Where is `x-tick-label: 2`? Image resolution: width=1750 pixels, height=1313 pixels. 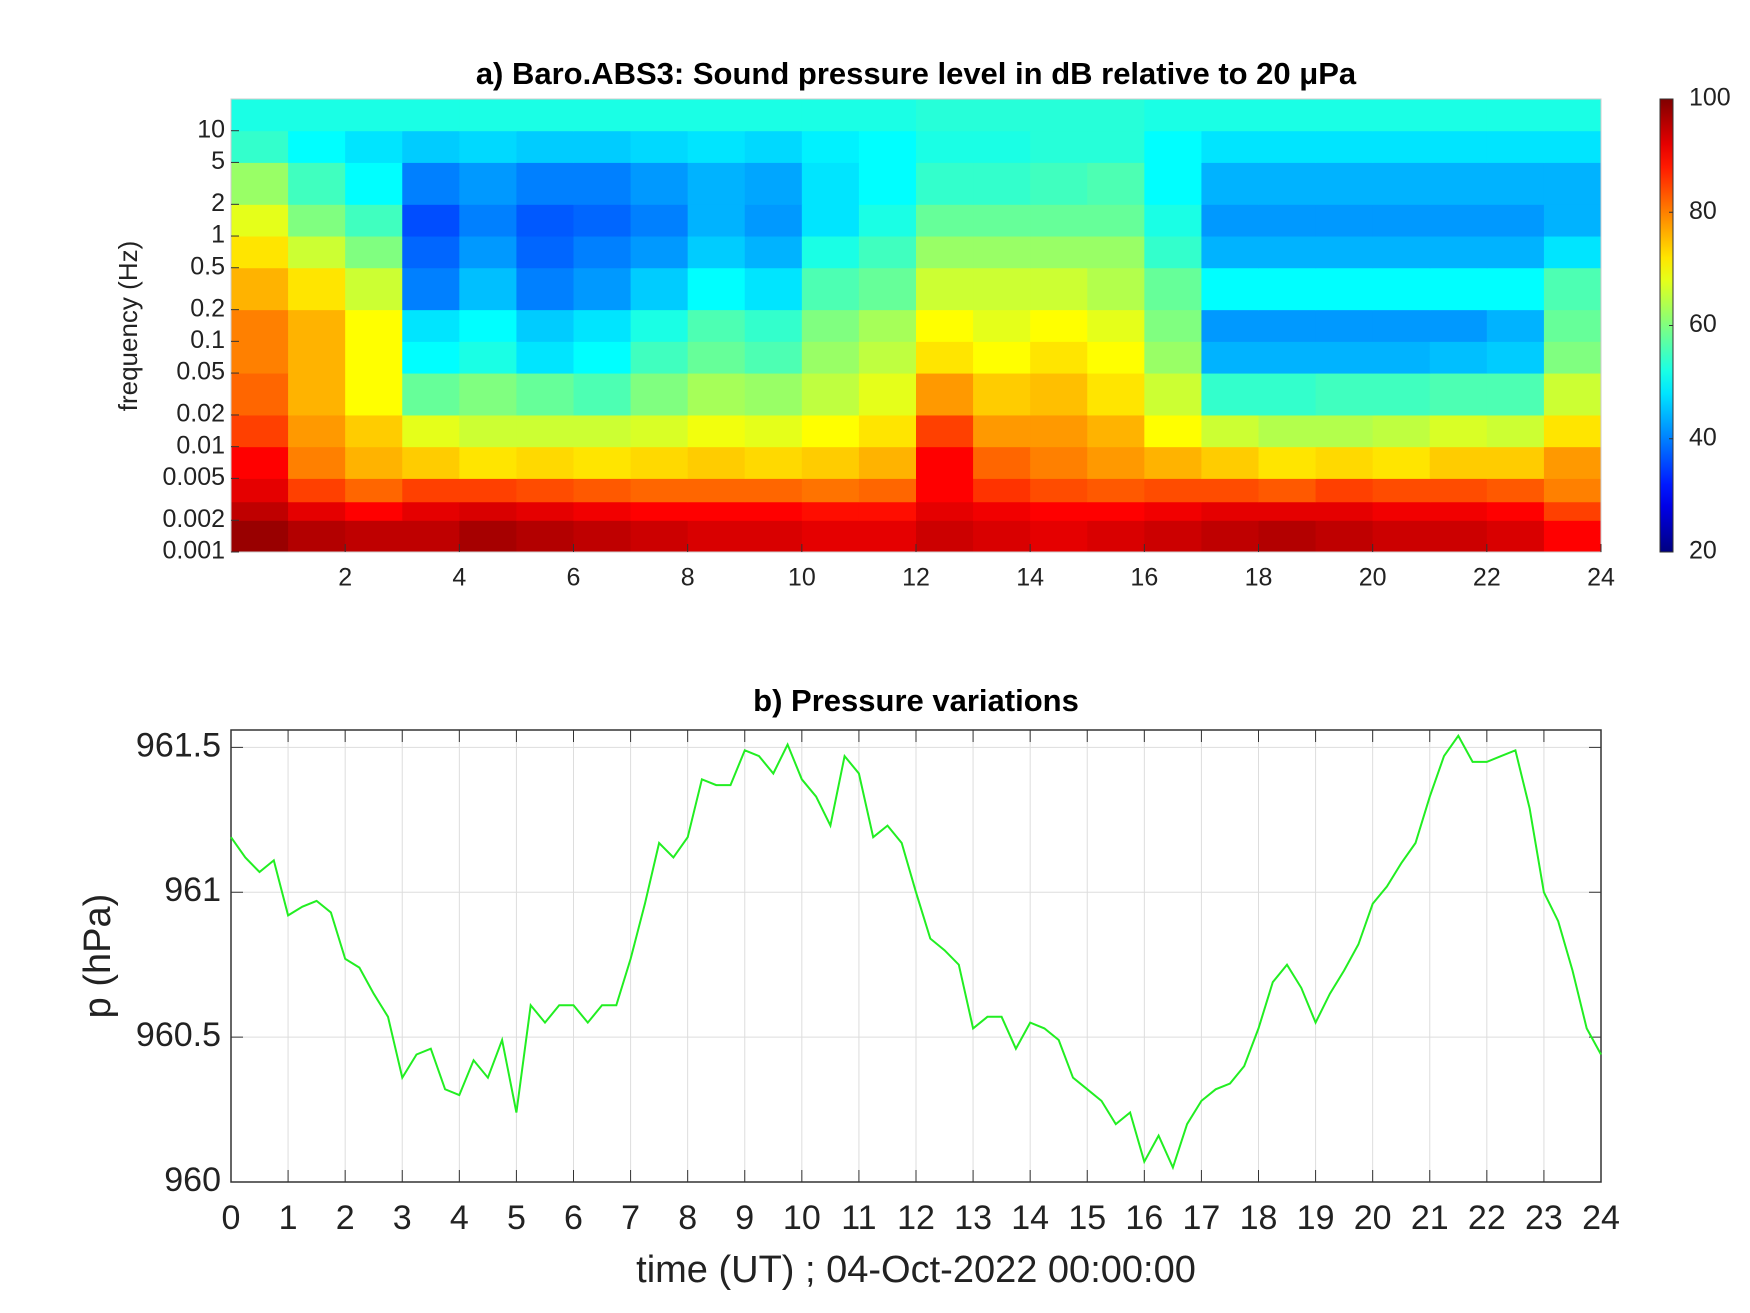 x-tick-label: 2 is located at coordinates (345, 578).